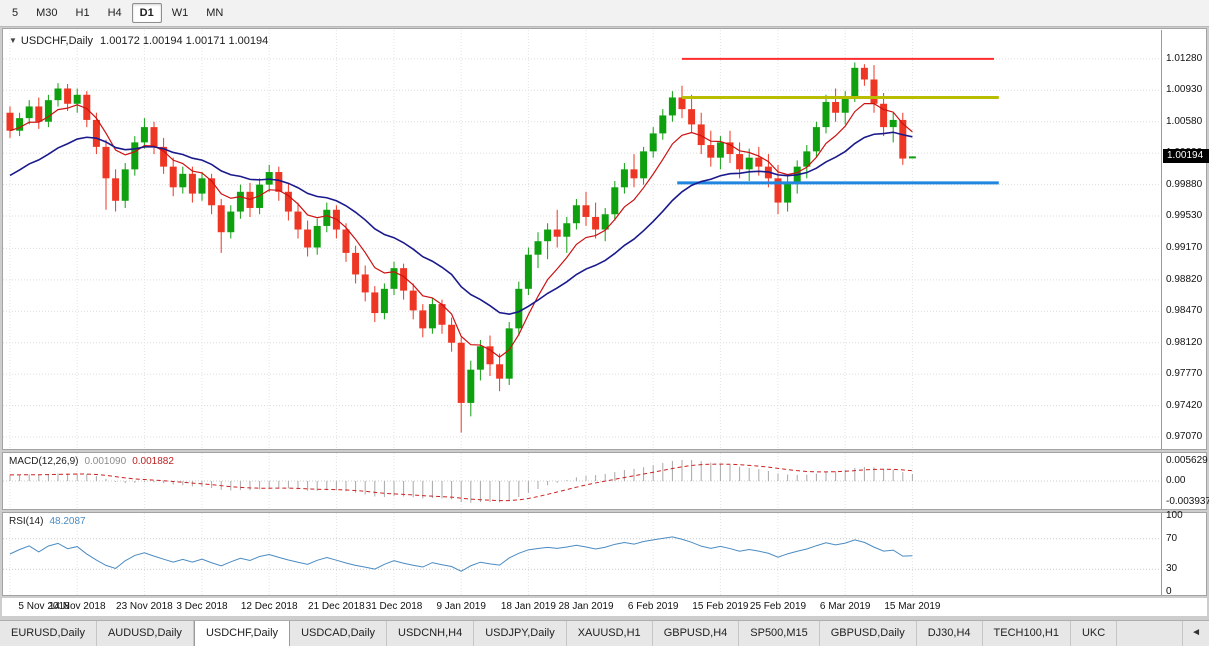 This screenshot has height=646, width=1209. What do you see at coordinates (339, 633) in the screenshot?
I see `chart-tab-usdcad-daily: USDCAD,Daily` at bounding box center [339, 633].